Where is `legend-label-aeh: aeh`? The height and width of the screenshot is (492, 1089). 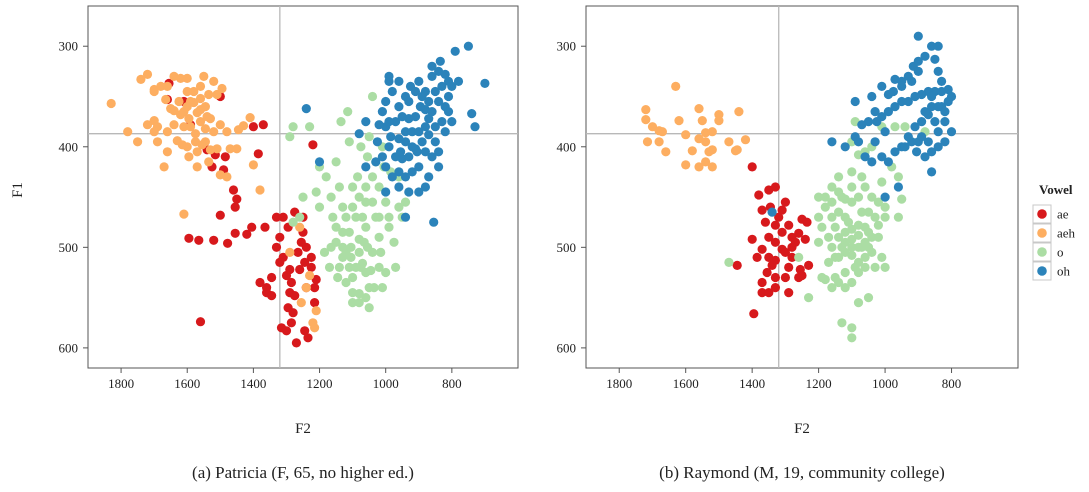
legend-label-aeh: aeh is located at coordinates (1066, 233).